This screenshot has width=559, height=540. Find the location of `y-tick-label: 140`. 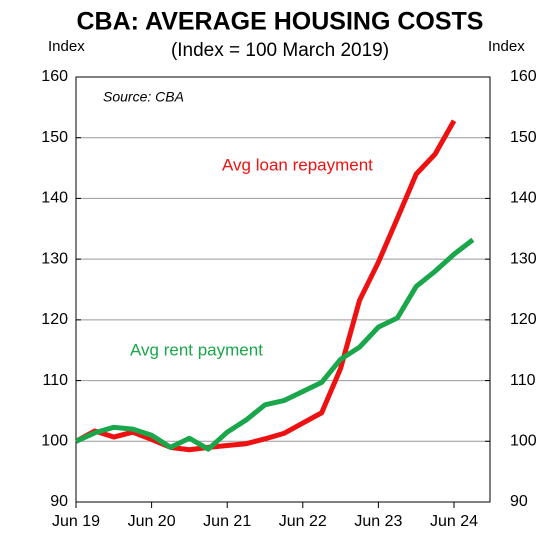

y-tick-label: 140 is located at coordinates (54, 198).